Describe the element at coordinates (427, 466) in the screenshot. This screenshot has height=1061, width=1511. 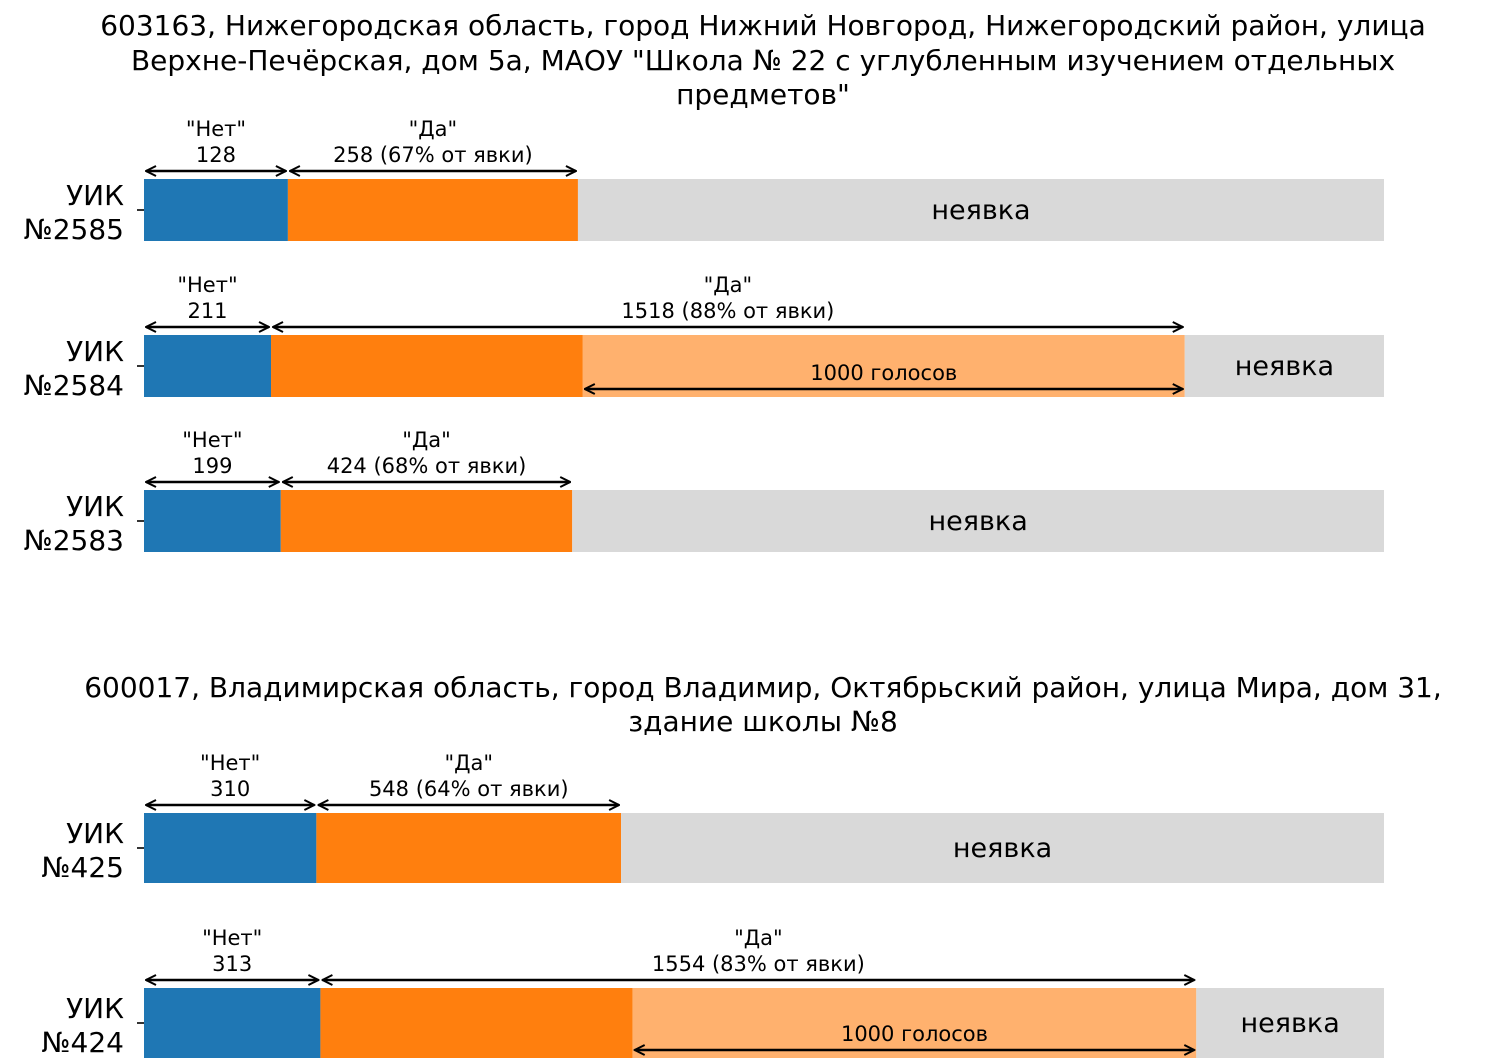
I see `yes-value: 424 (68% от явки)` at that location.